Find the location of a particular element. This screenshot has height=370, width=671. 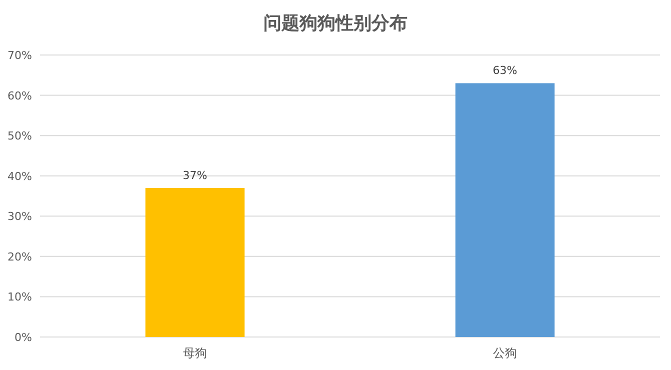

chart-title: 问题狗狗性别分布 is located at coordinates (336, 23).